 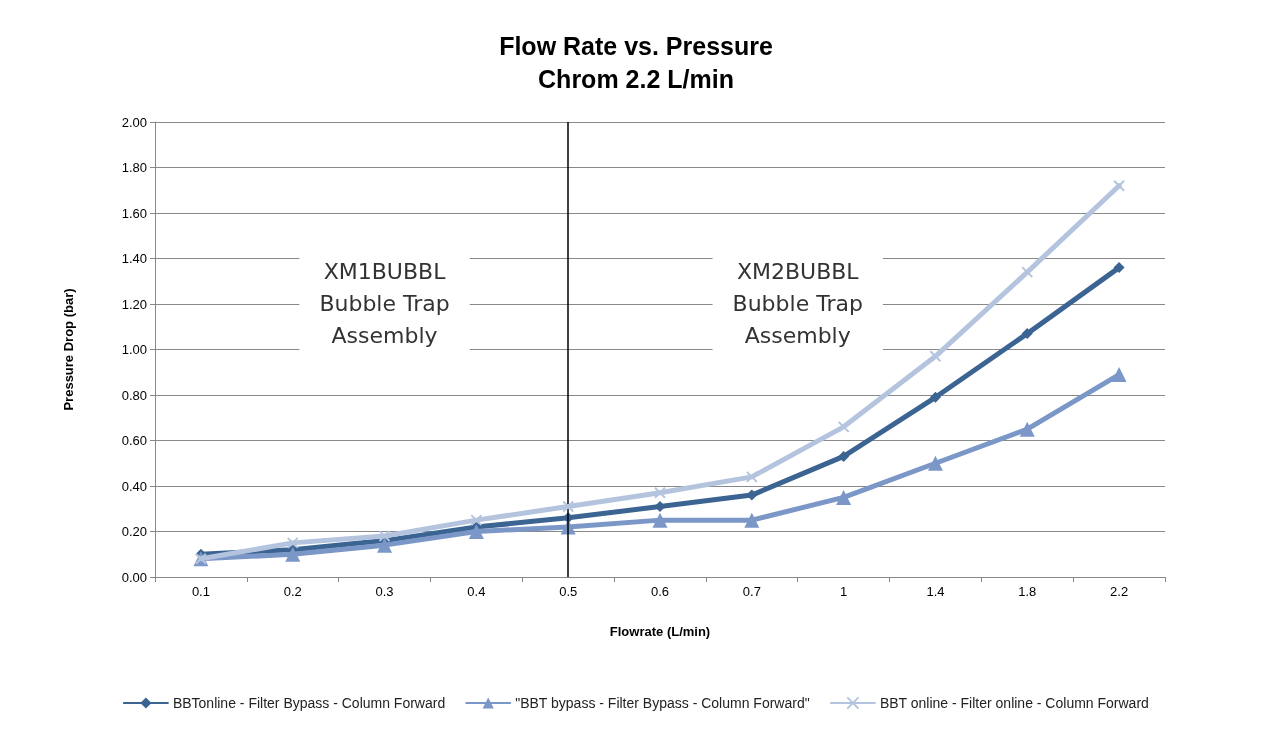 I want to click on y-tick-label: 1.40, so click(x=134, y=258).